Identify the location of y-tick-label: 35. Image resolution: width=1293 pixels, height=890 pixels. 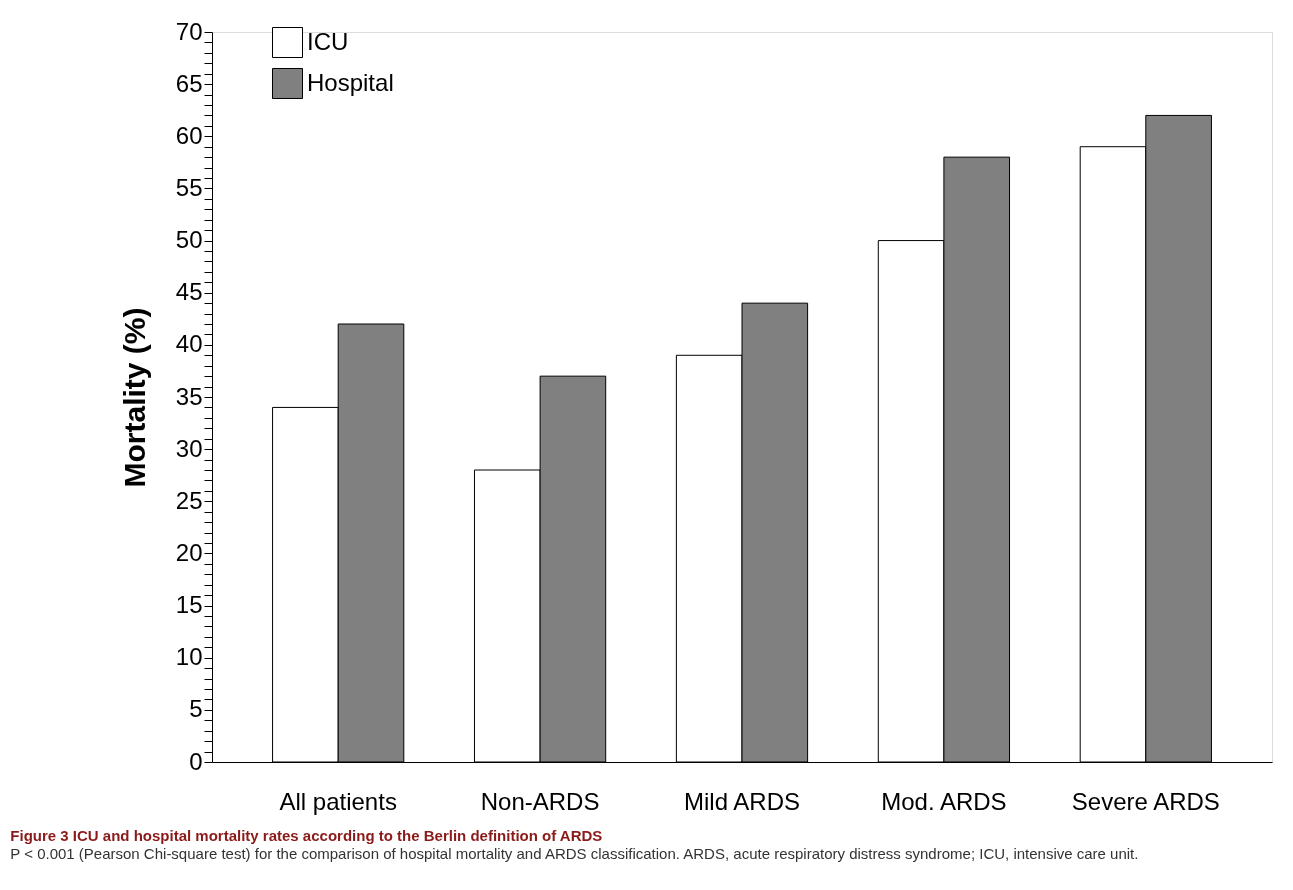
(189, 396).